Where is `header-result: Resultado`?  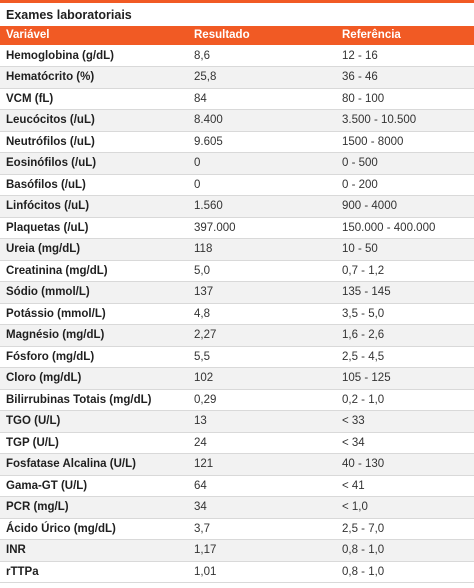 header-result: Resultado is located at coordinates (222, 35).